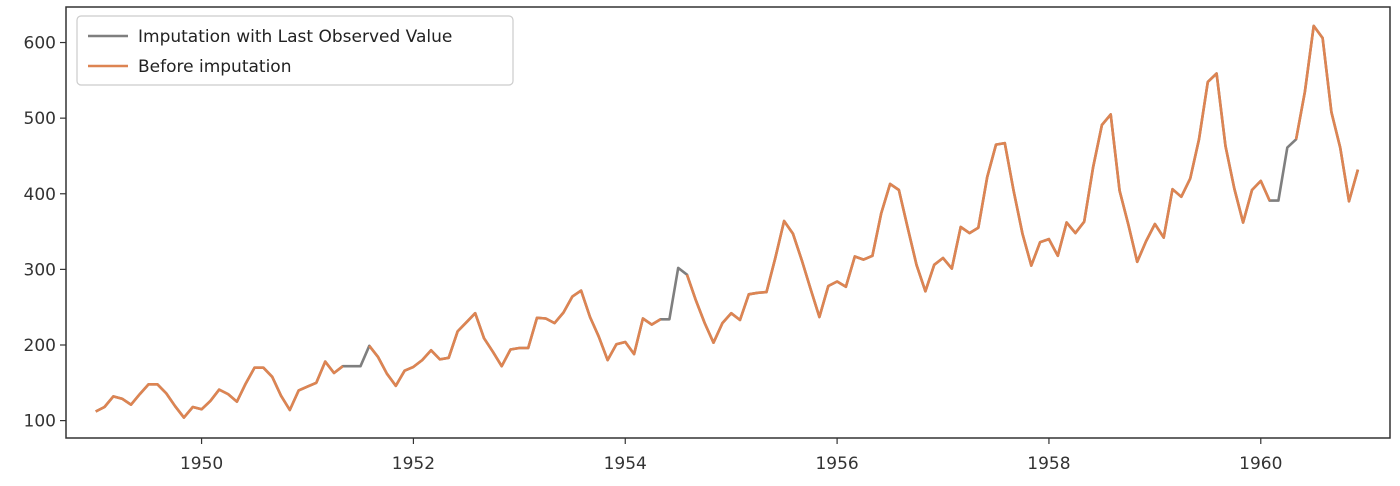 This screenshot has width=1400, height=486. I want to click on y-tick-label: 100, so click(40, 422).